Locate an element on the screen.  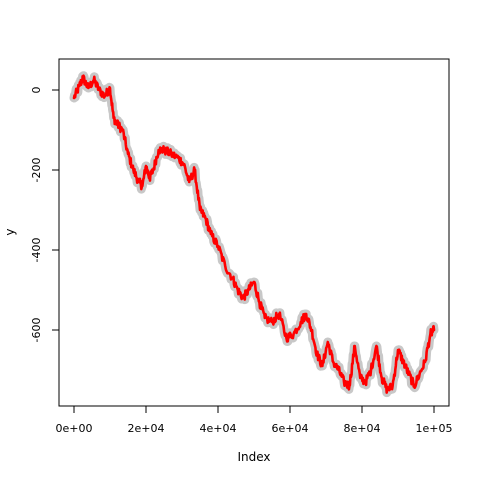
y-axis-label: y is located at coordinates (10, 231).